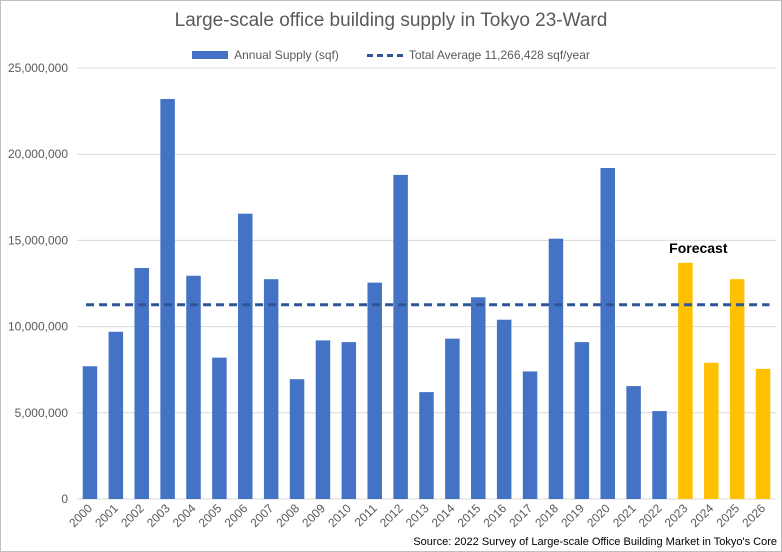  What do you see at coordinates (417, 515) in the screenshot?
I see `x-tick-label: 2013` at bounding box center [417, 515].